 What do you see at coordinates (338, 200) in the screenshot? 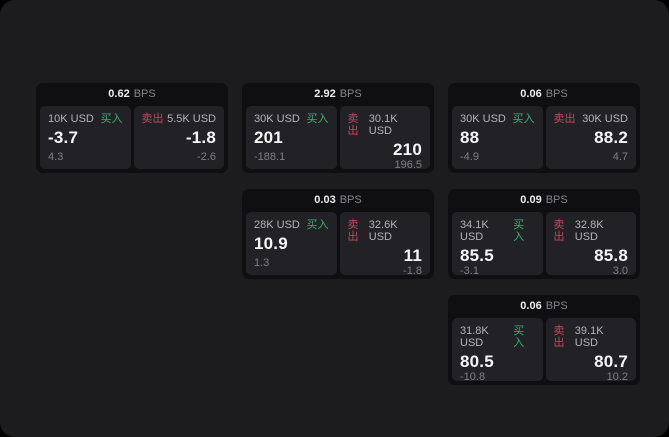
I see `card-header: 0.03 BPS` at bounding box center [338, 200].